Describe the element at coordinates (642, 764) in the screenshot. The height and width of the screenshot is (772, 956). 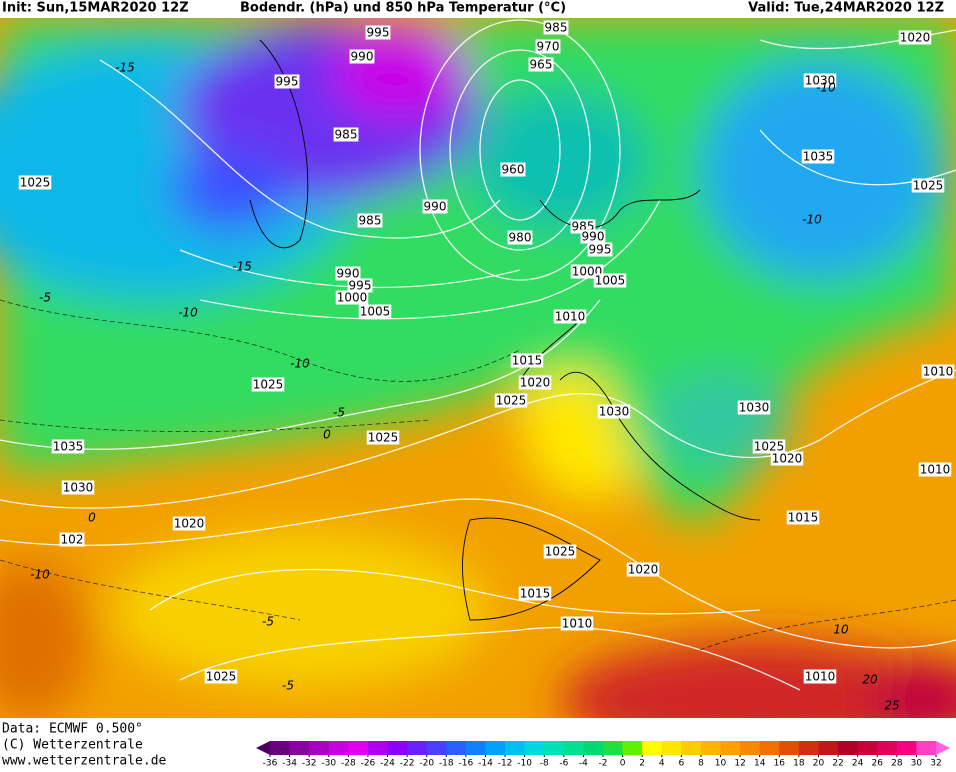
I see `colorbar-tick-label: 2` at that location.